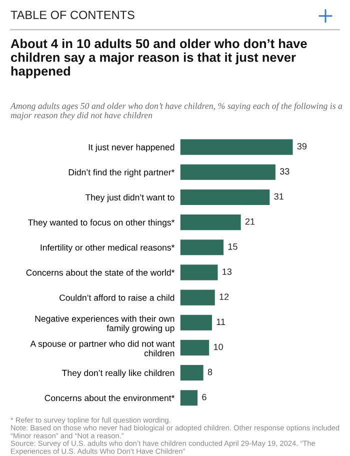  What do you see at coordinates (107, 248) in the screenshot?
I see `y-tick-label: Infertility or other medical reasons*` at bounding box center [107, 248].